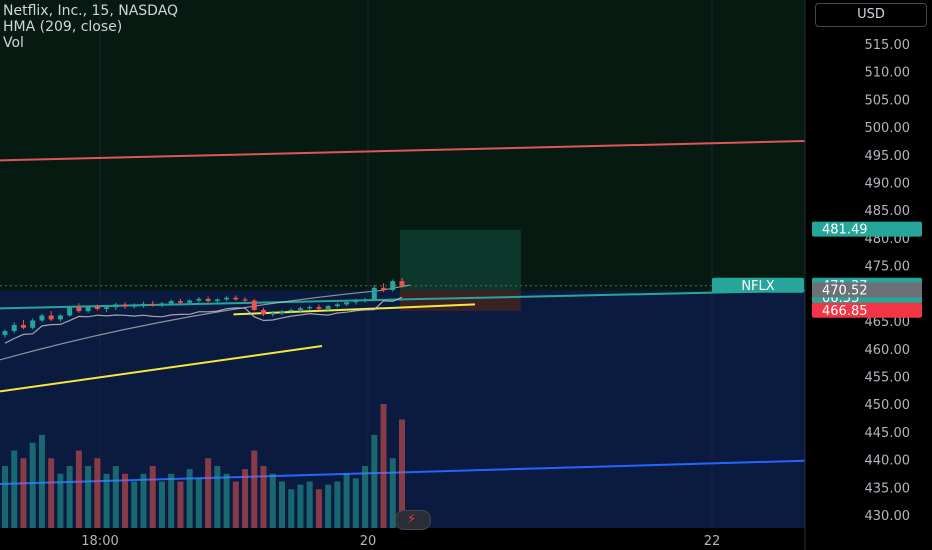 The image size is (932, 550). I want to click on flash-button: ⚡, so click(413, 520).